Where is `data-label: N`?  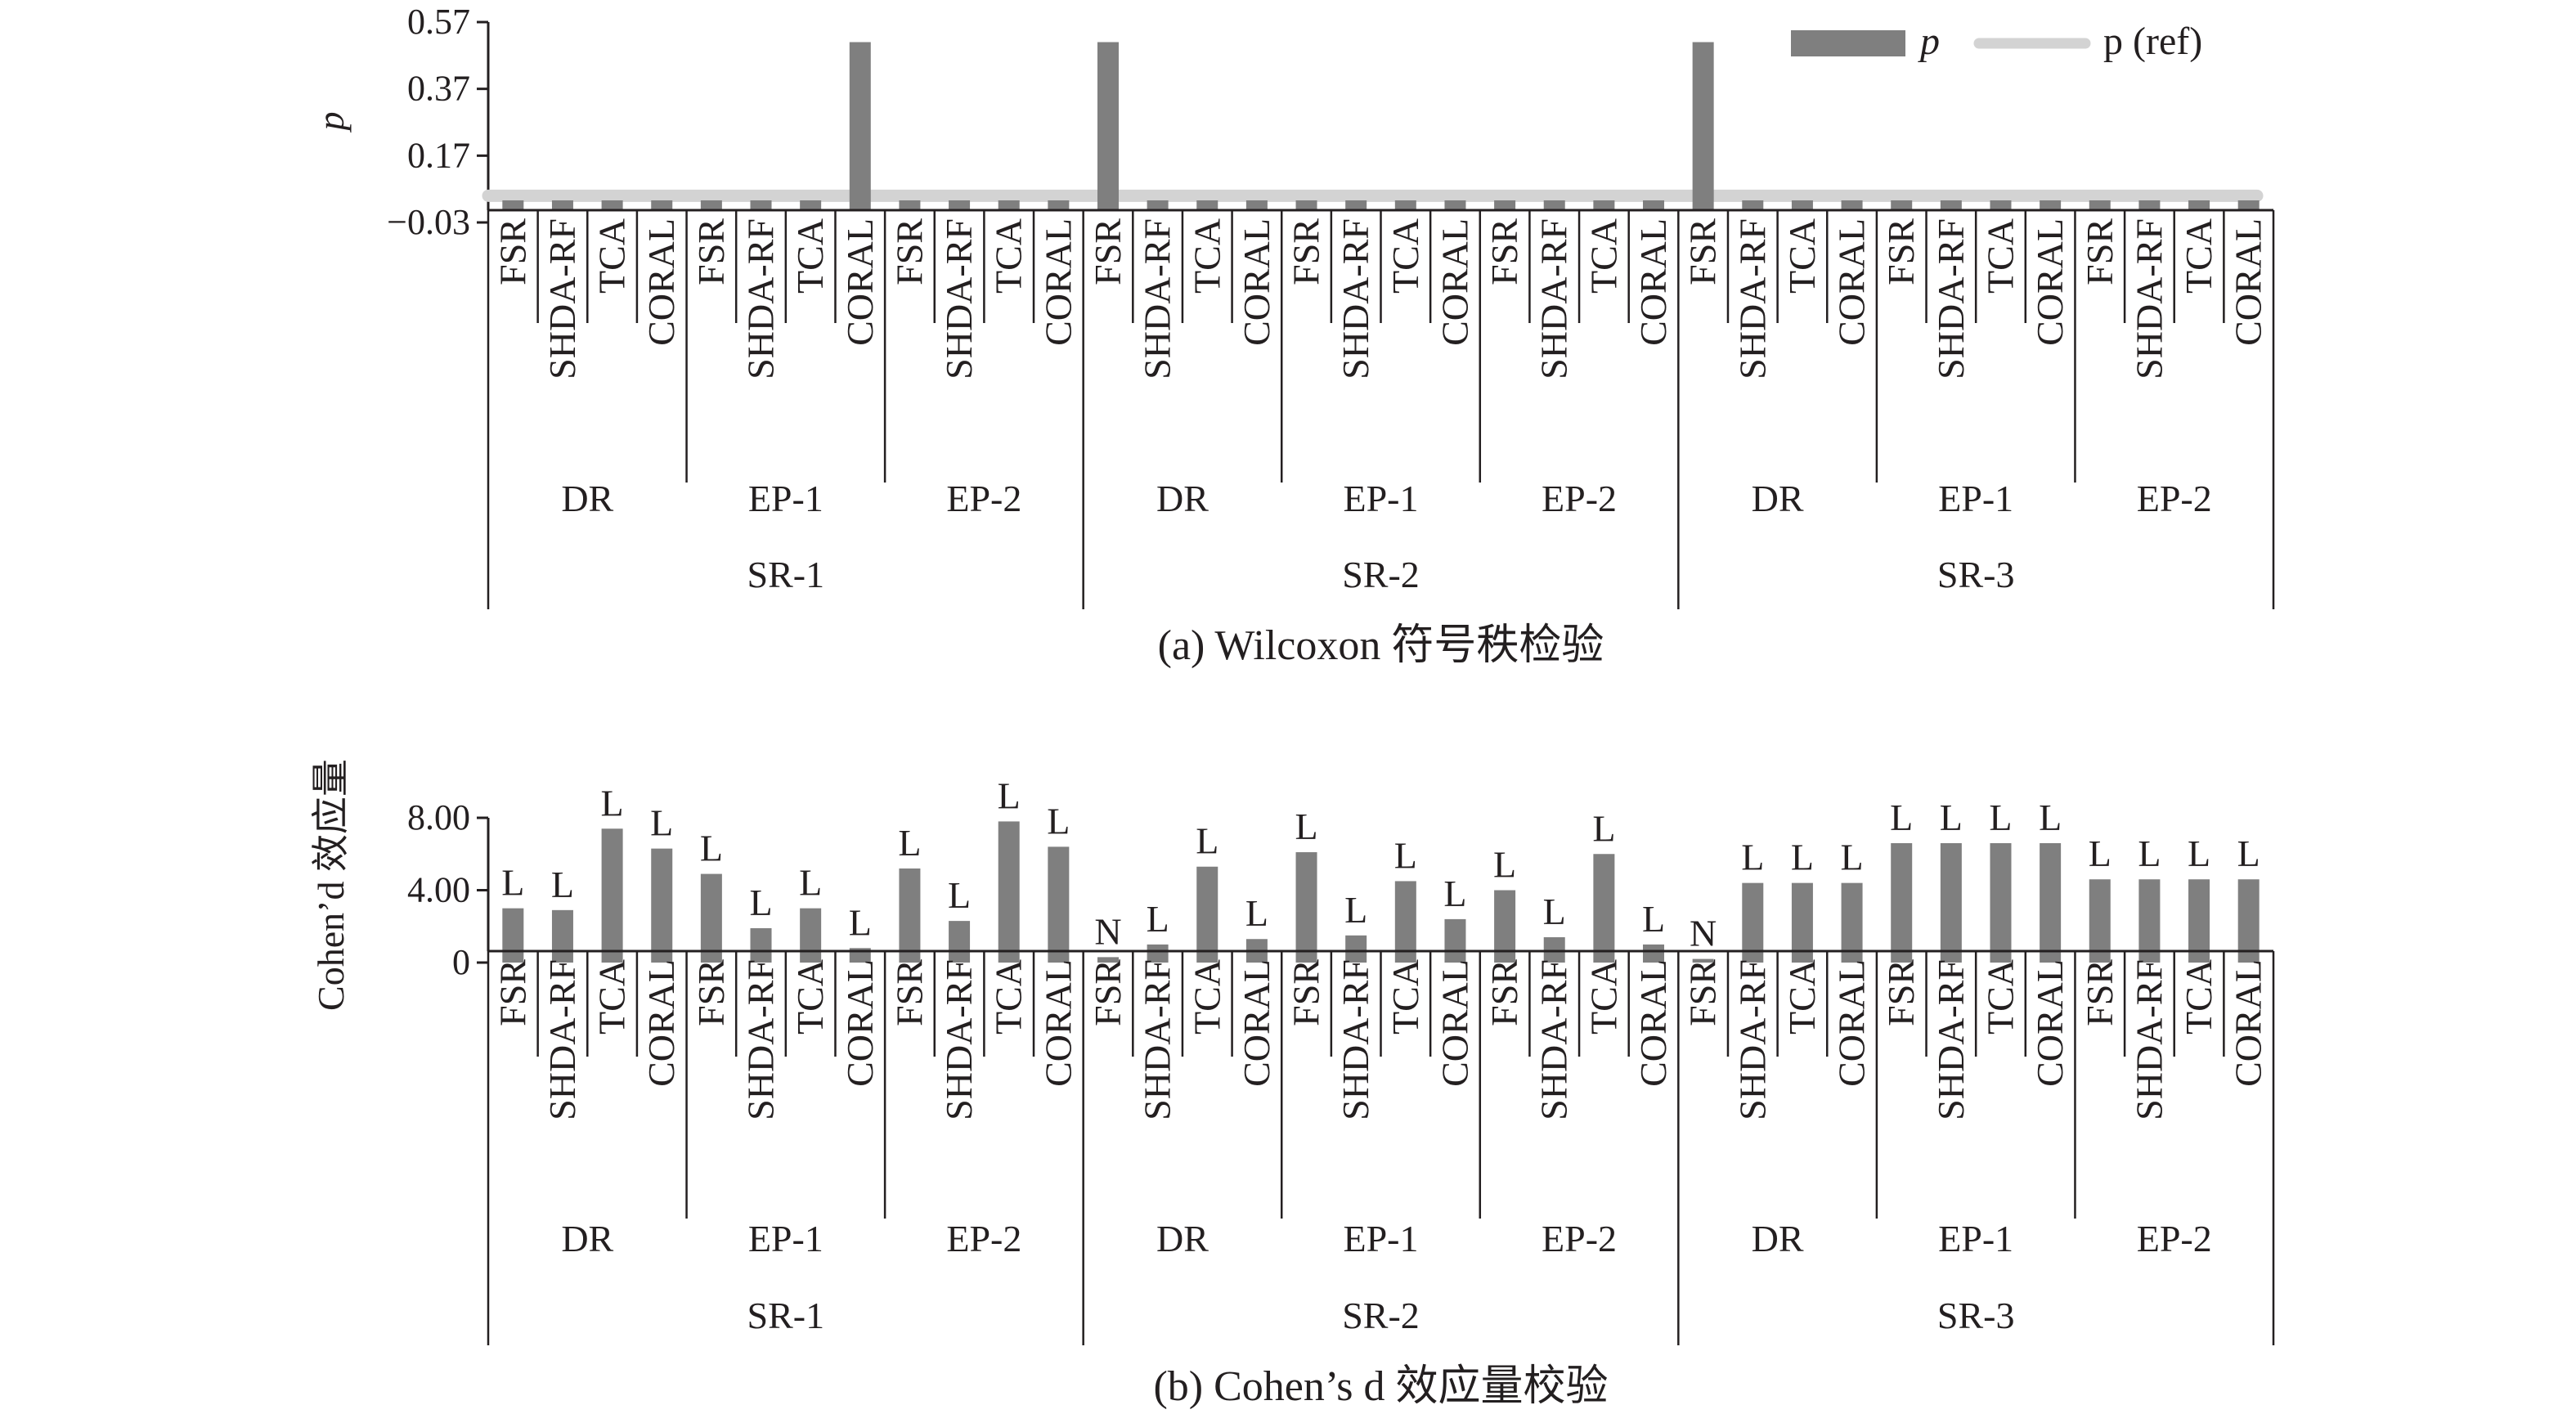 data-label: N is located at coordinates (1107, 931).